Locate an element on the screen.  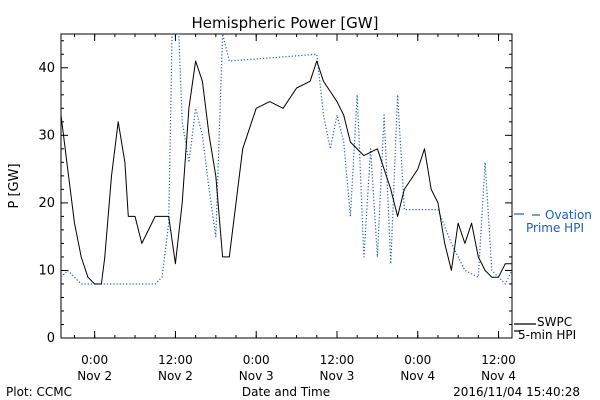
y-tick-label: 0 is located at coordinates (51, 338).